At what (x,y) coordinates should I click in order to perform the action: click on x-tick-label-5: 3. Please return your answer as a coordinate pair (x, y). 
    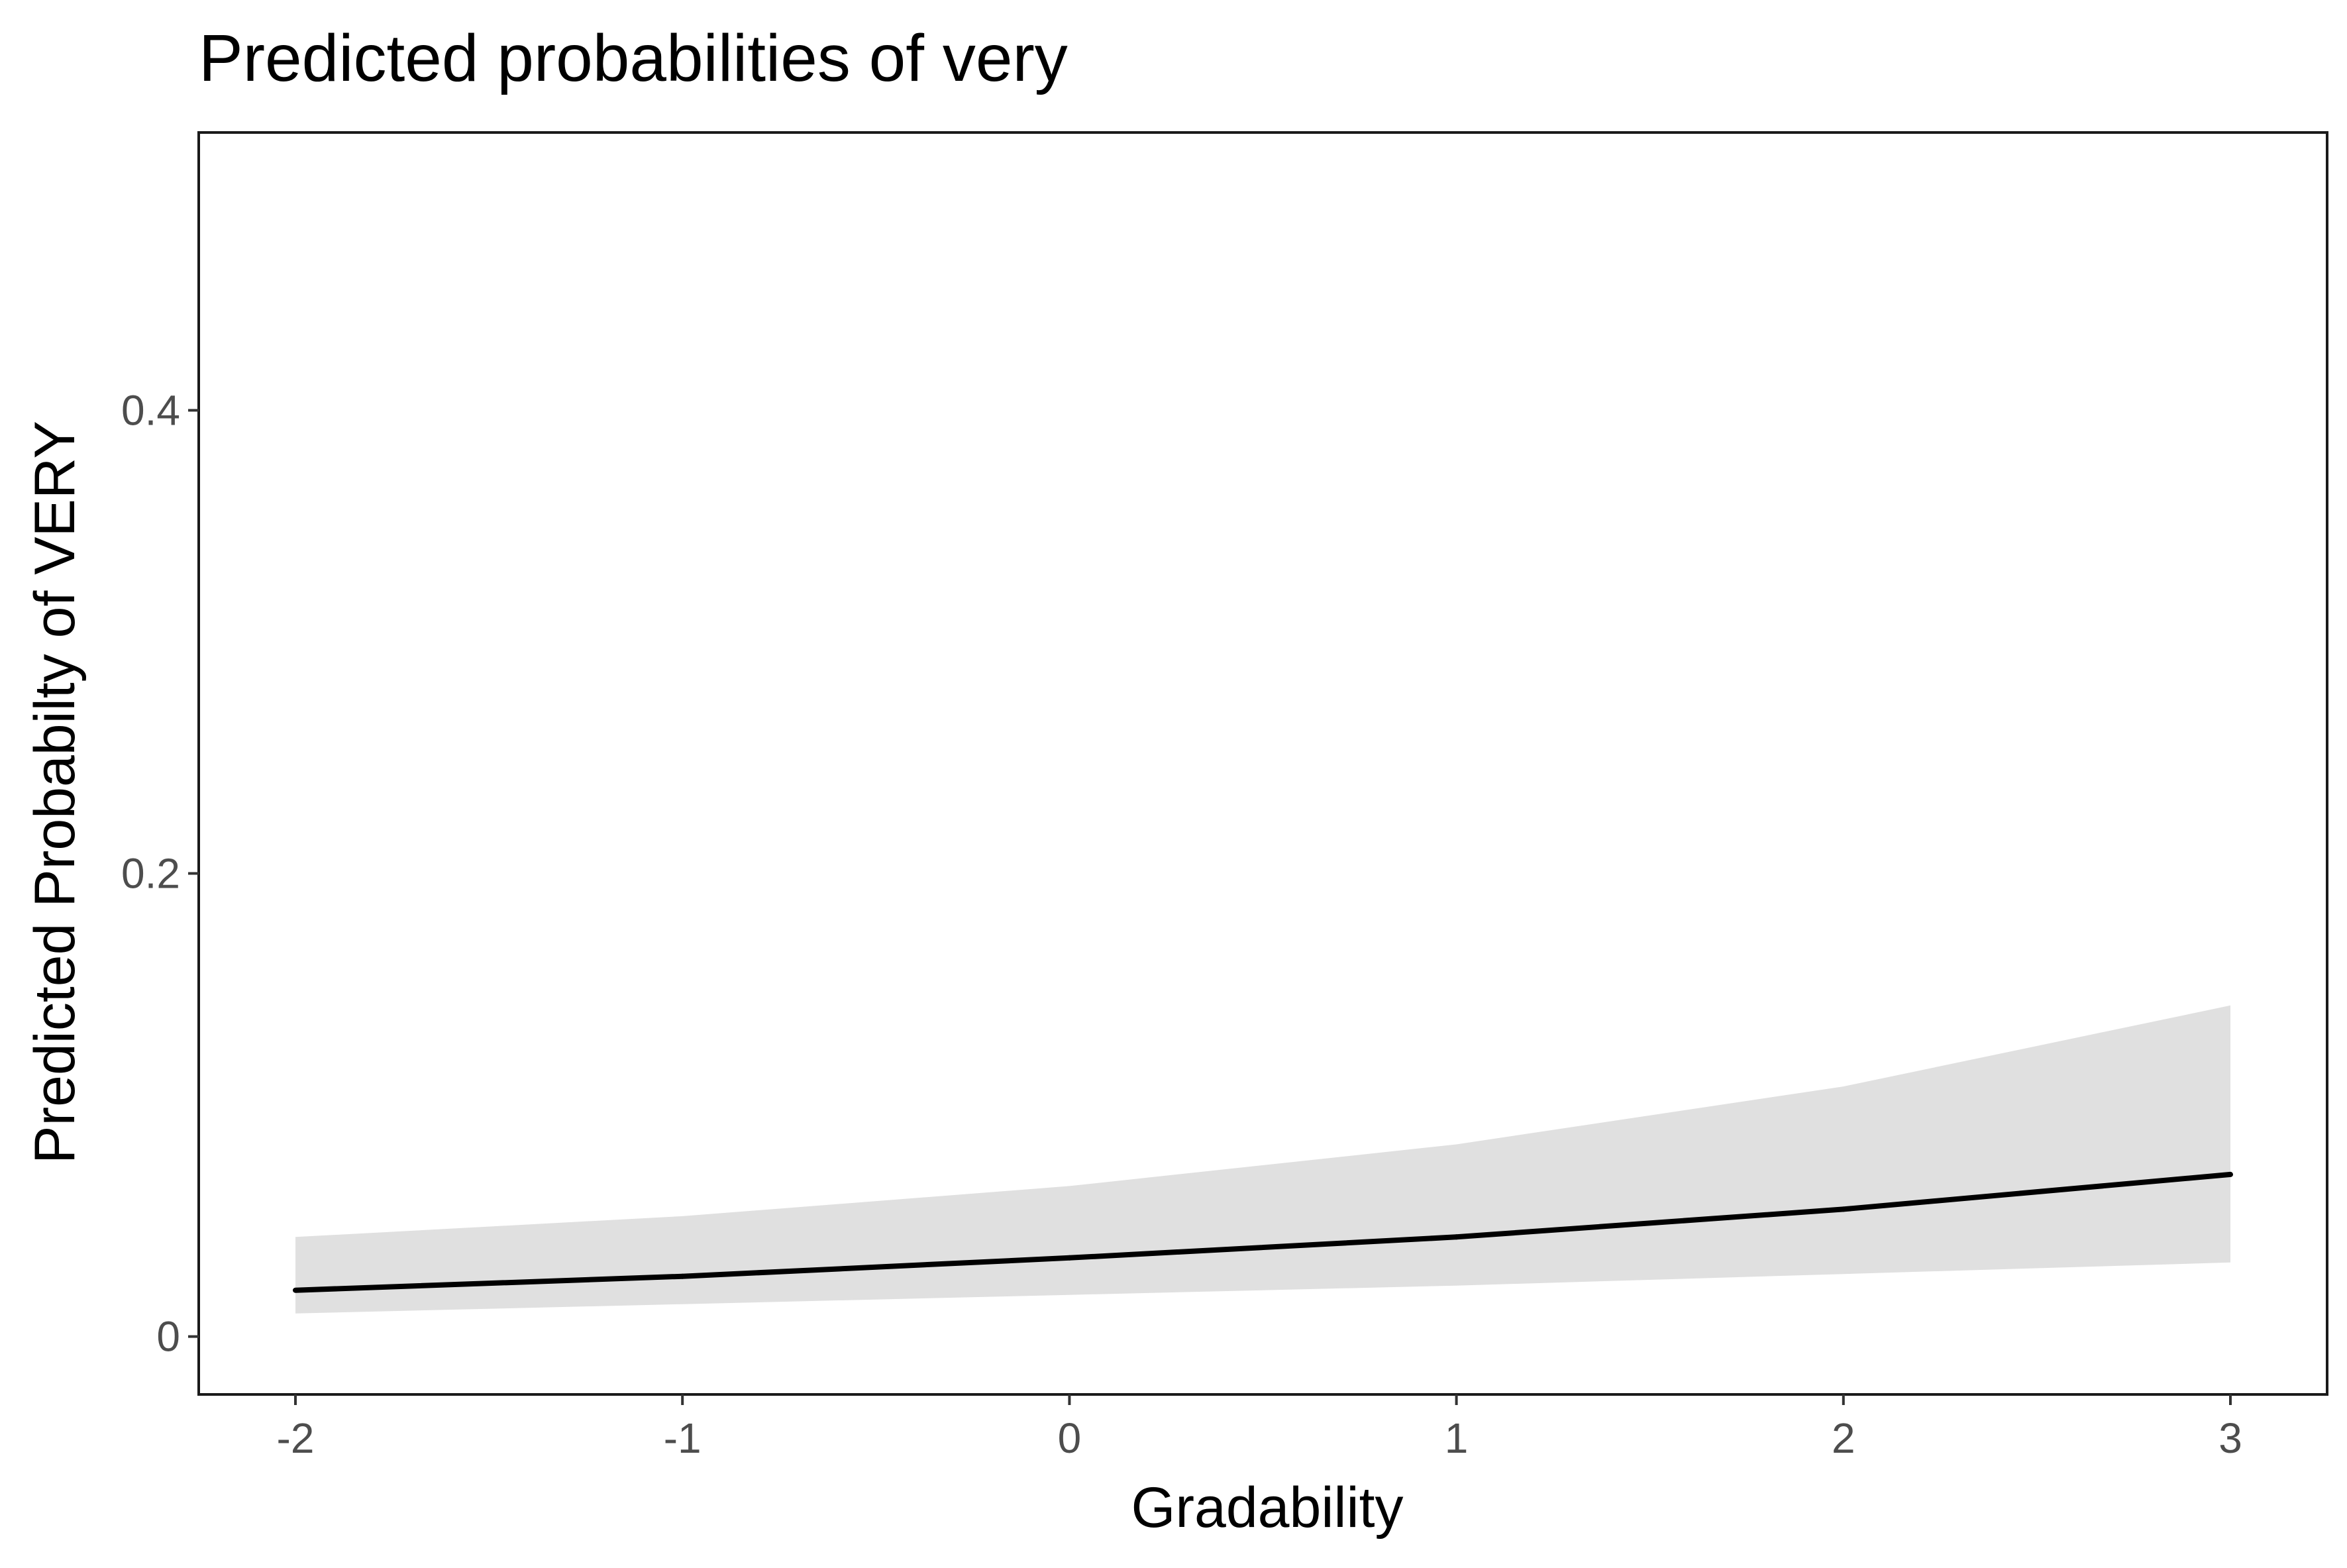
    Looking at the image, I should click on (2230, 1438).